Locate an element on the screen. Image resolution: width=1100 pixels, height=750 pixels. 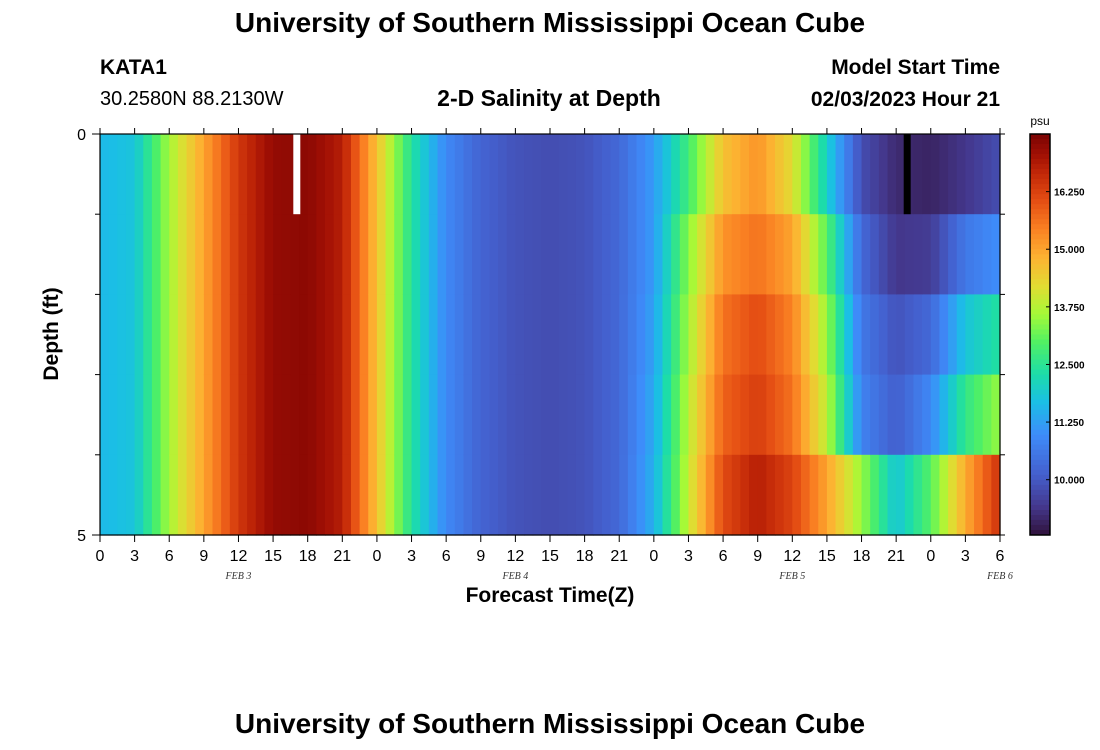
colorbar-border is located at coordinates (1040, 334).